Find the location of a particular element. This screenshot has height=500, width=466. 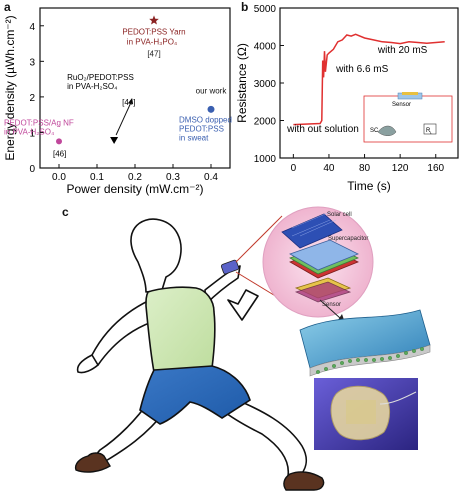

sensor-layer is located at coordinates (323, 290).